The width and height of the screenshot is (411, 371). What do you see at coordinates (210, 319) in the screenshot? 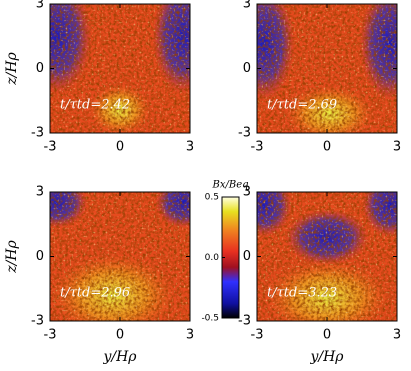
I see `colorbar-tick-label: -0.5` at bounding box center [210, 319].